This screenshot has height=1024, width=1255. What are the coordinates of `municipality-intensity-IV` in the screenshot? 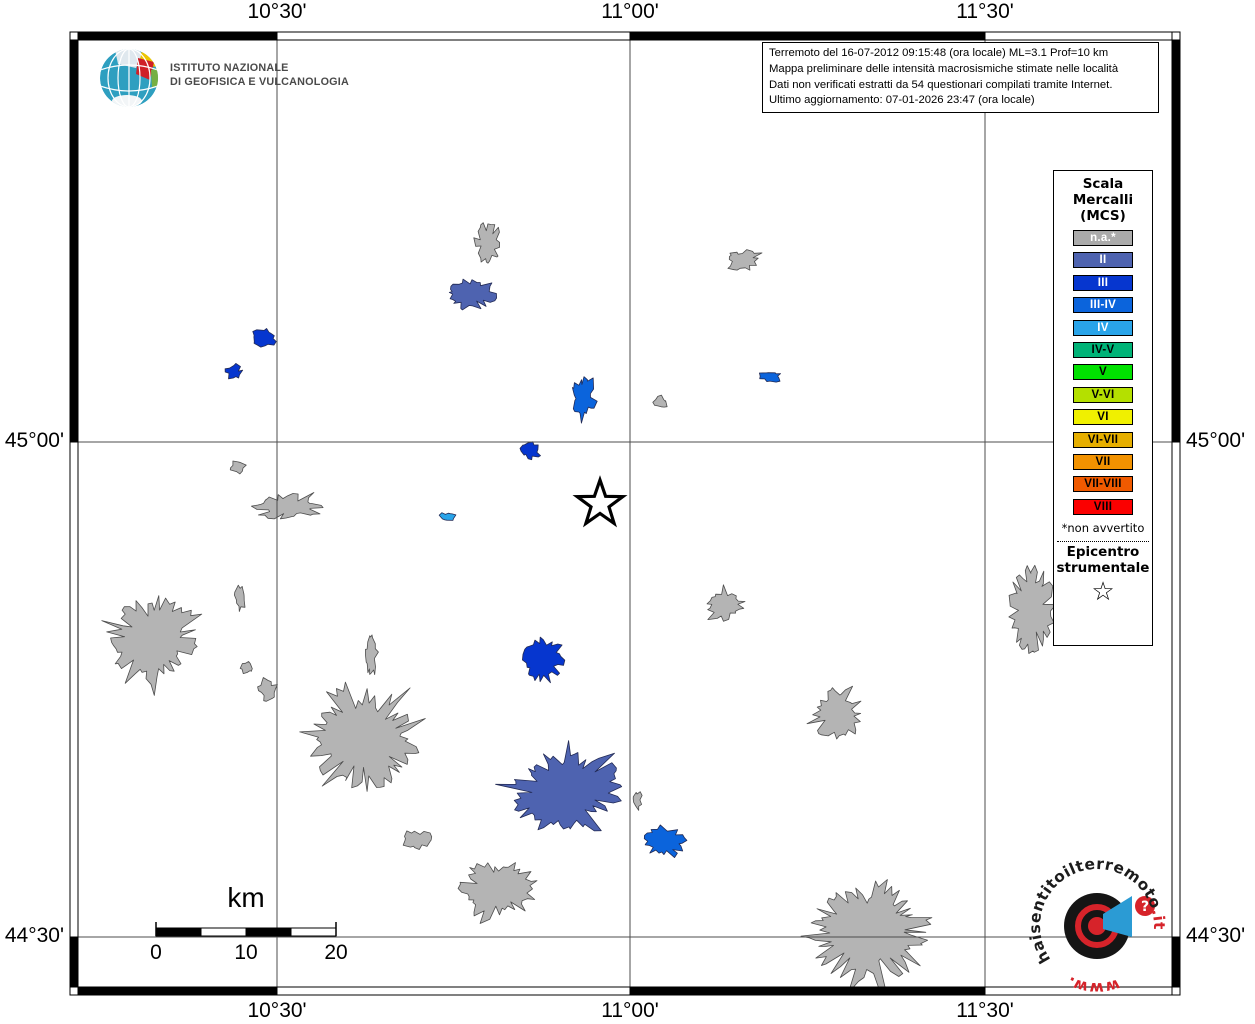 It's located at (447, 516).